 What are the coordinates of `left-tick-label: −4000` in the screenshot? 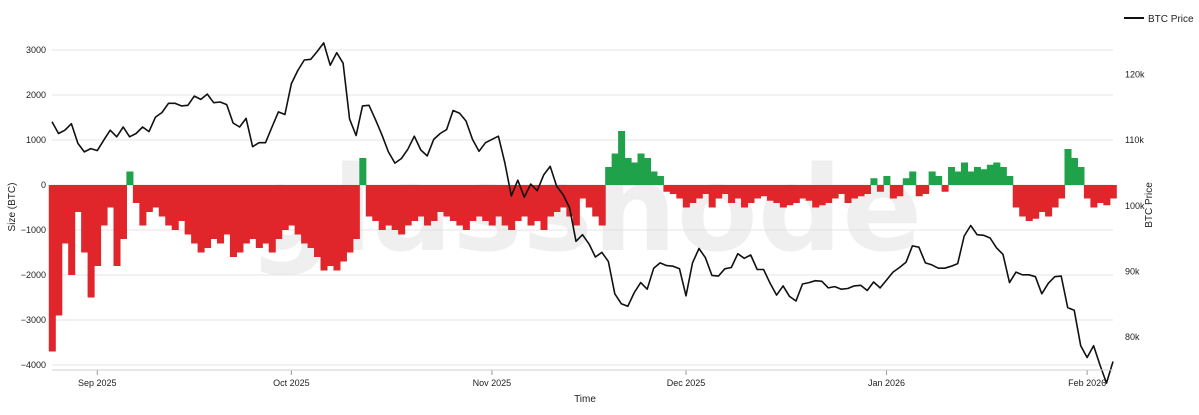 It's located at (33, 365).